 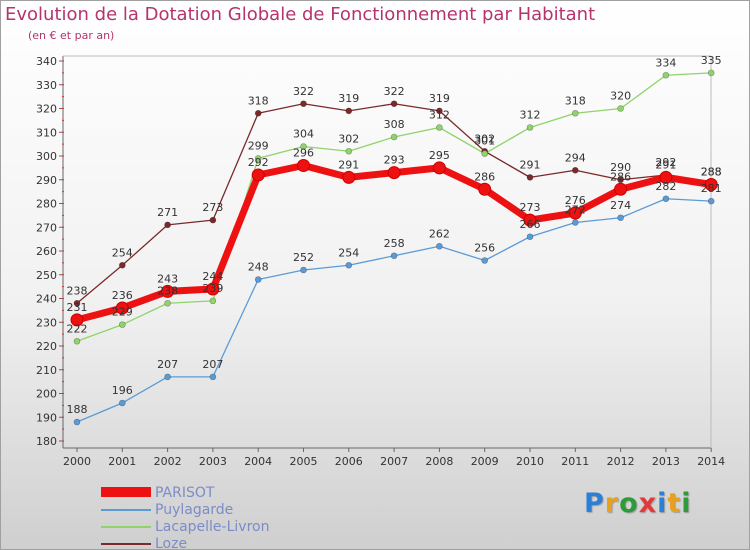 What do you see at coordinates (258, 100) in the screenshot?
I see `data-label-loze: 318` at bounding box center [258, 100].